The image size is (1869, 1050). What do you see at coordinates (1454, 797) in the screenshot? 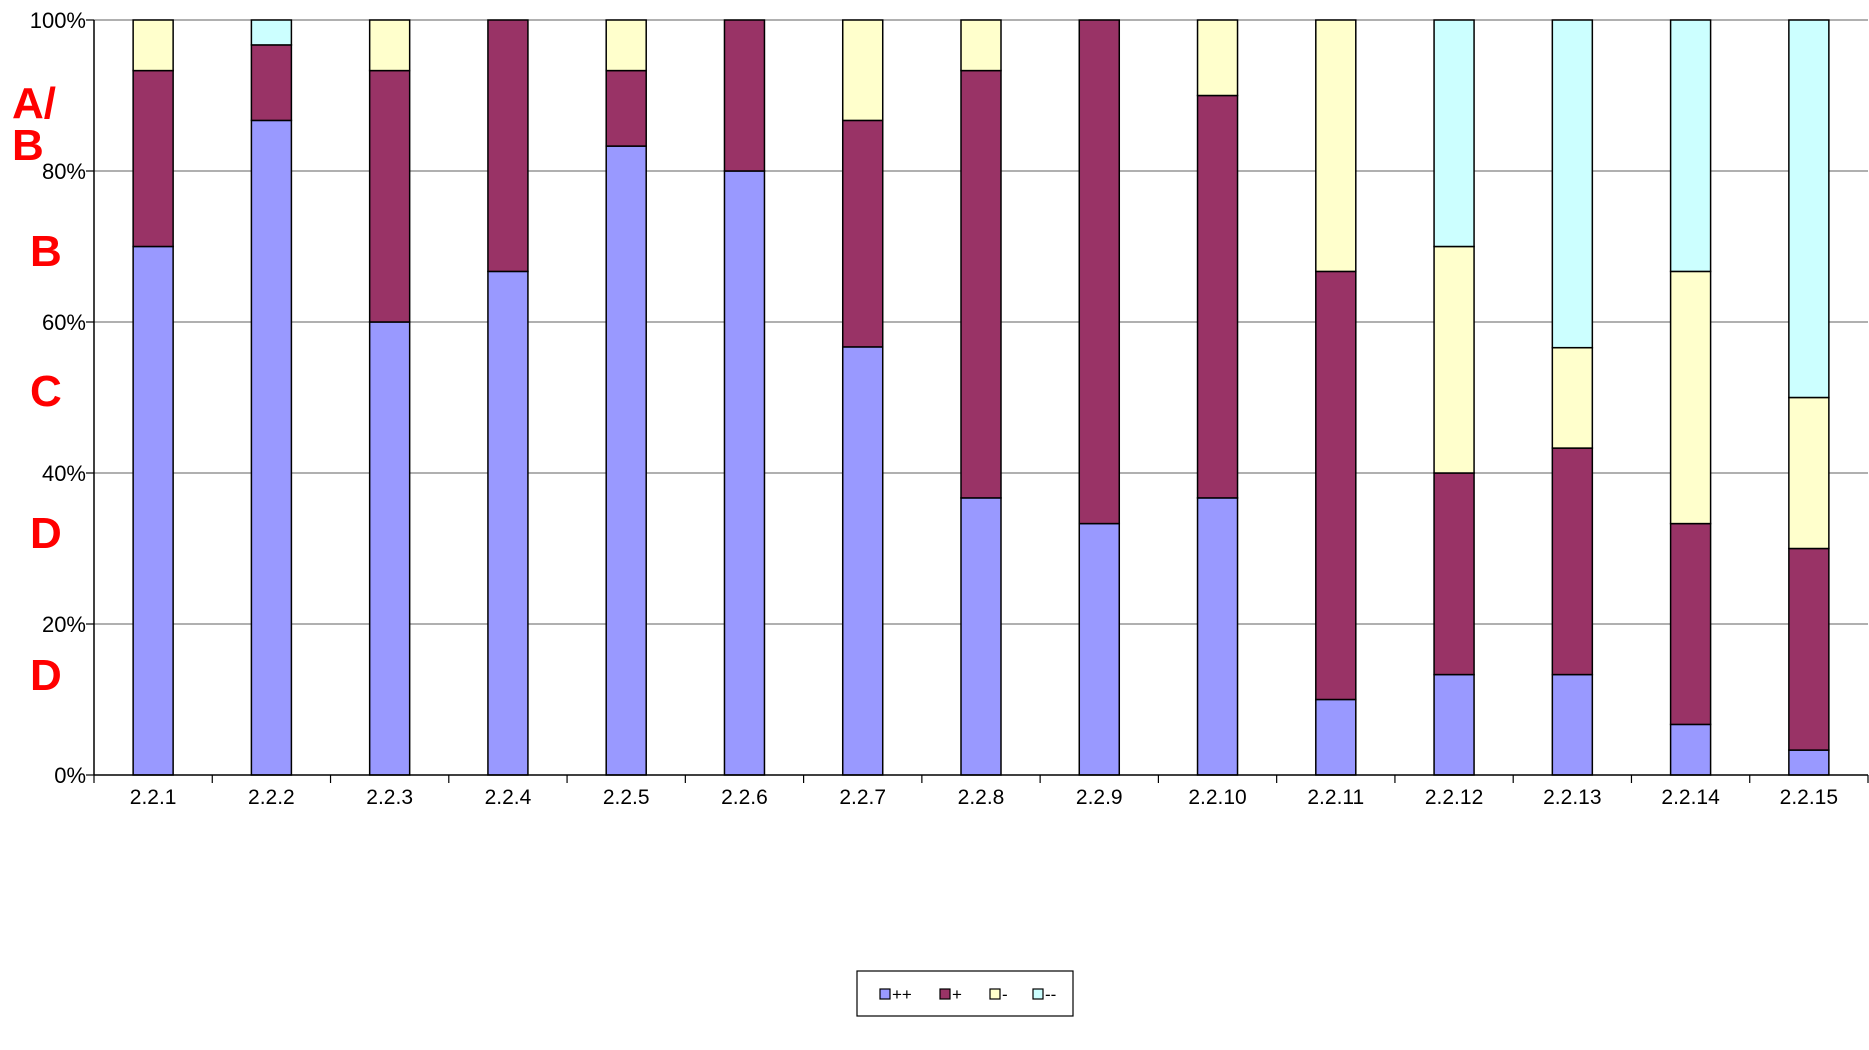
I see `x-tick-label: 2.2.12` at bounding box center [1454, 797].